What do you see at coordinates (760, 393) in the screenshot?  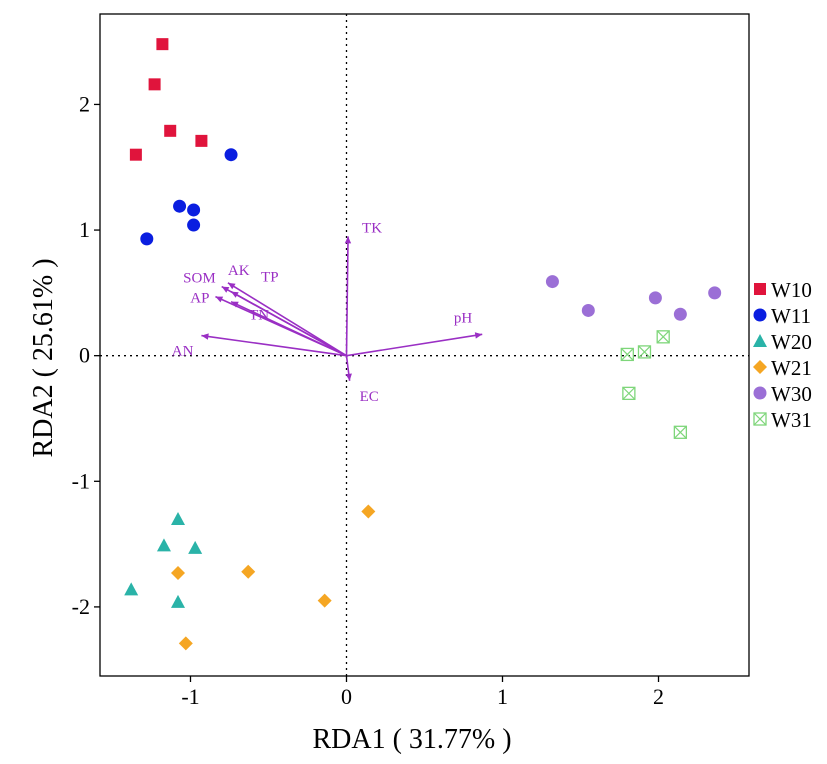 I see `legend-marker-w30` at bounding box center [760, 393].